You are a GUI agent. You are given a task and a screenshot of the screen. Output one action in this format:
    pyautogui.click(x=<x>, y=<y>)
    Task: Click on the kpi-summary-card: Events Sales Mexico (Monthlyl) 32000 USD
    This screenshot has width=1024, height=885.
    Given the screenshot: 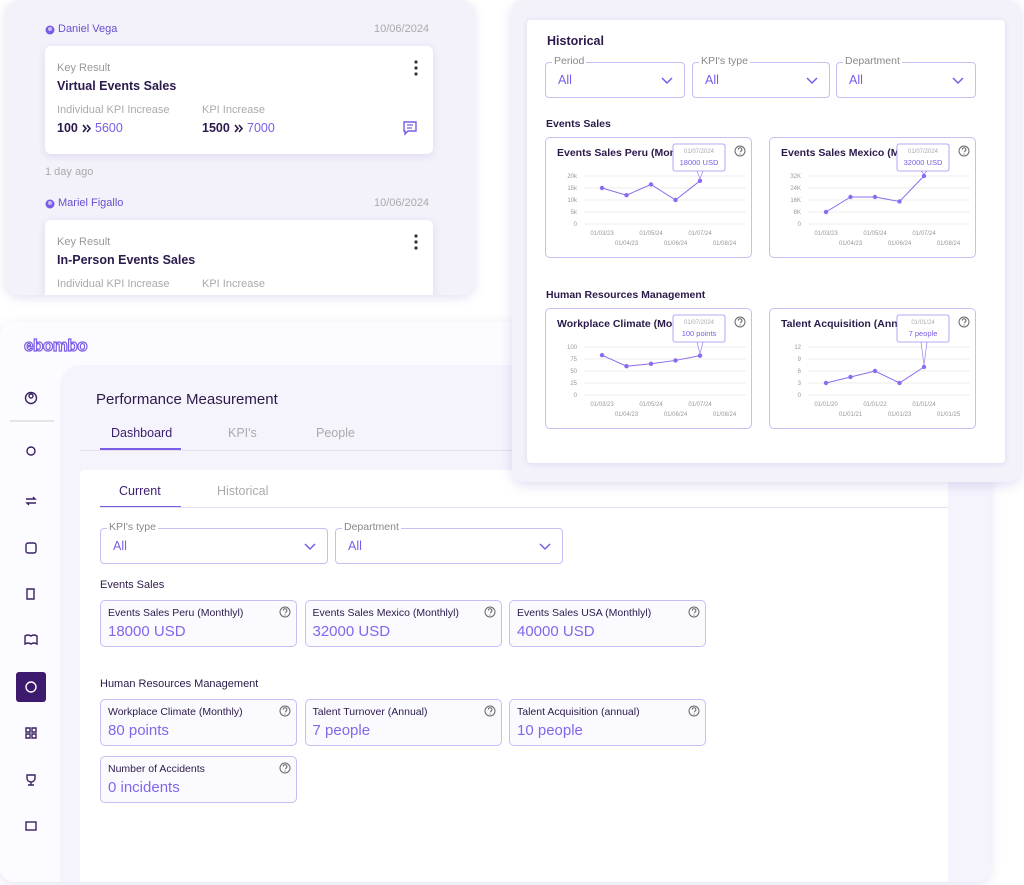 What is the action you would take?
    pyautogui.click(x=403, y=623)
    